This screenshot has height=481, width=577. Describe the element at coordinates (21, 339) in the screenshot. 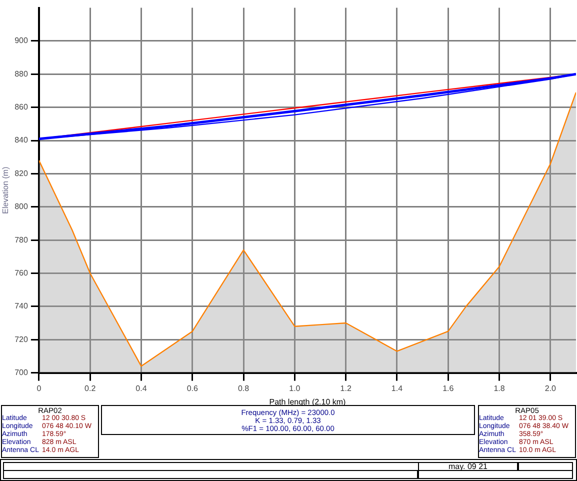

I see `y-tick-label: 720` at that location.